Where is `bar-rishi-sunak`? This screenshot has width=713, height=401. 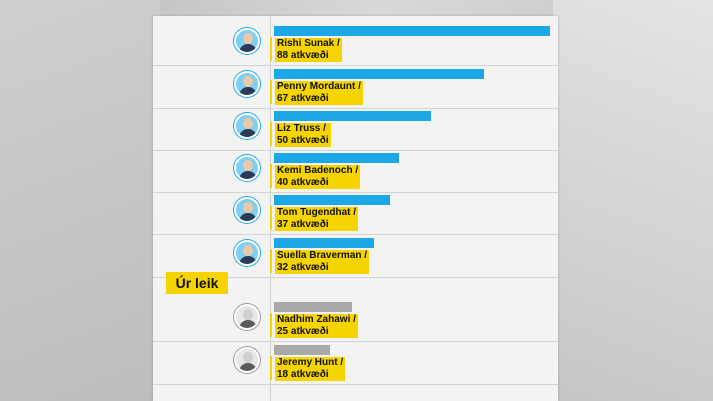 bar-rishi-sunak is located at coordinates (412, 31).